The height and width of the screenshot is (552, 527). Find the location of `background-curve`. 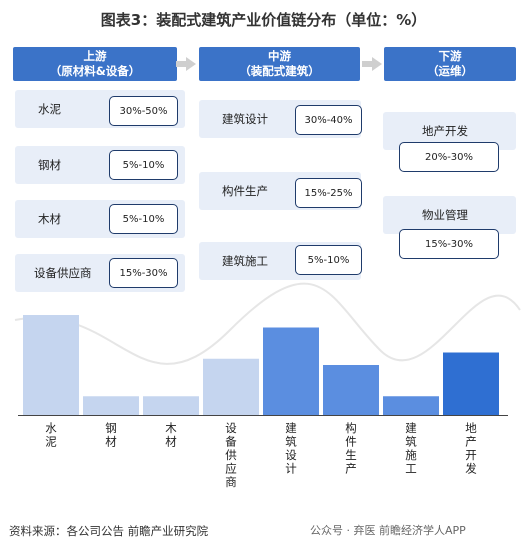

background-curve is located at coordinates (267, 323).